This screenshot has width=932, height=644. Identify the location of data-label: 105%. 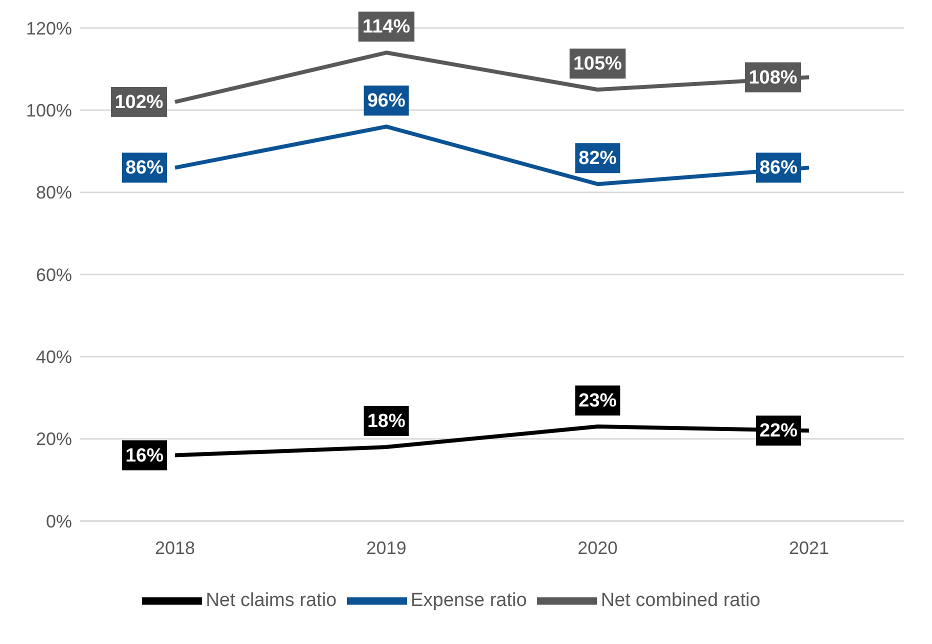
(597, 64).